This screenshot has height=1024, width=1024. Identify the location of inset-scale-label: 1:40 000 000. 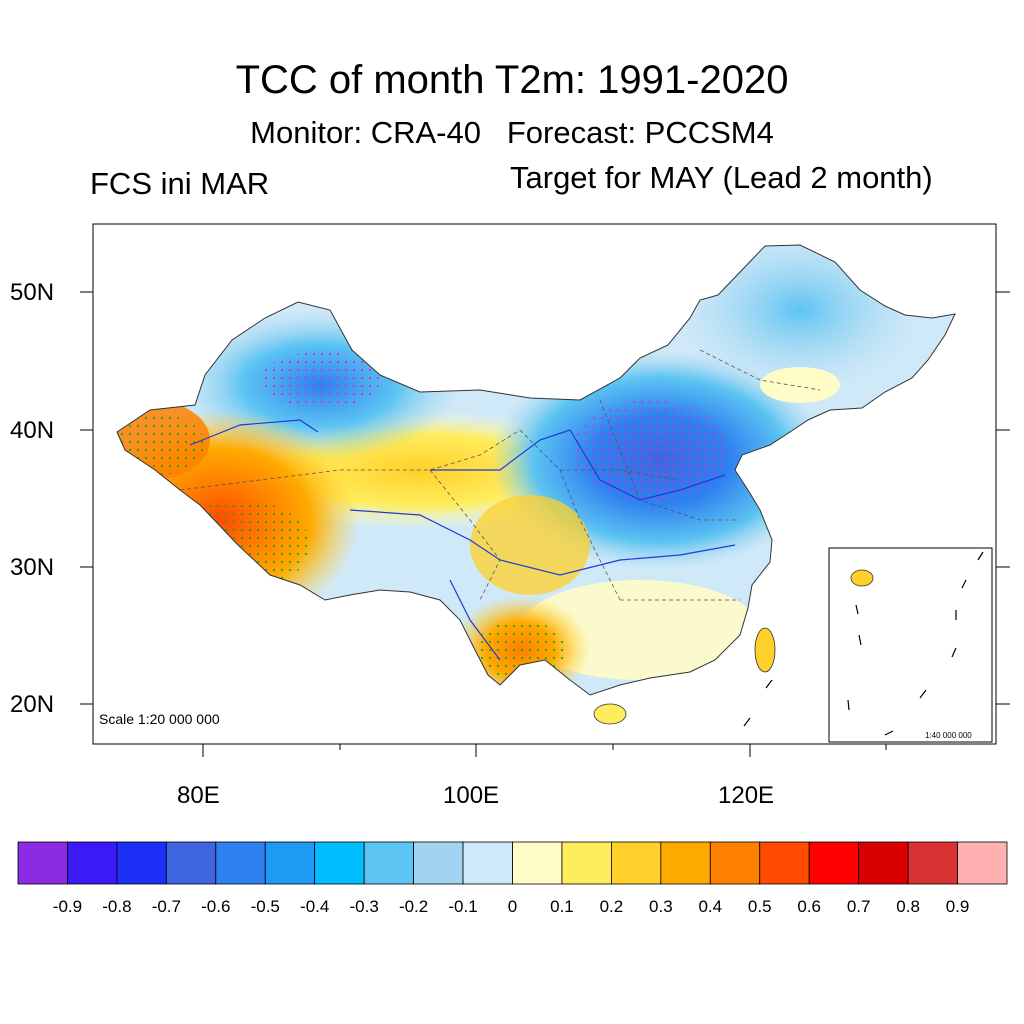
(948, 735).